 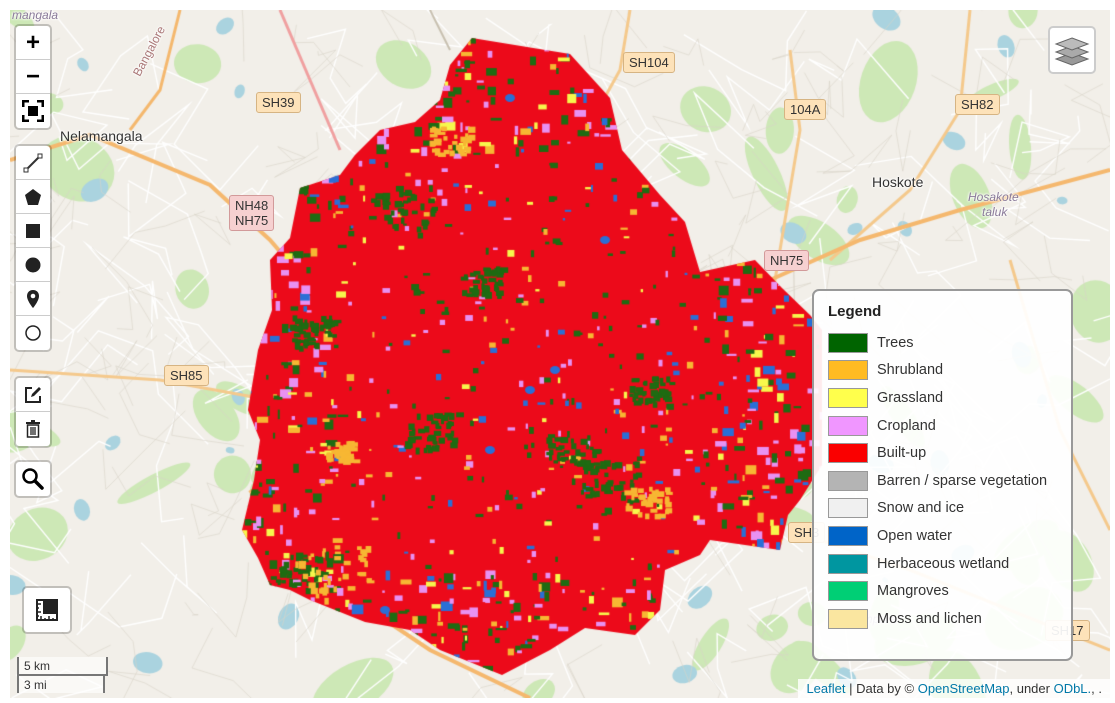 I want to click on search-control, so click(x=33, y=479).